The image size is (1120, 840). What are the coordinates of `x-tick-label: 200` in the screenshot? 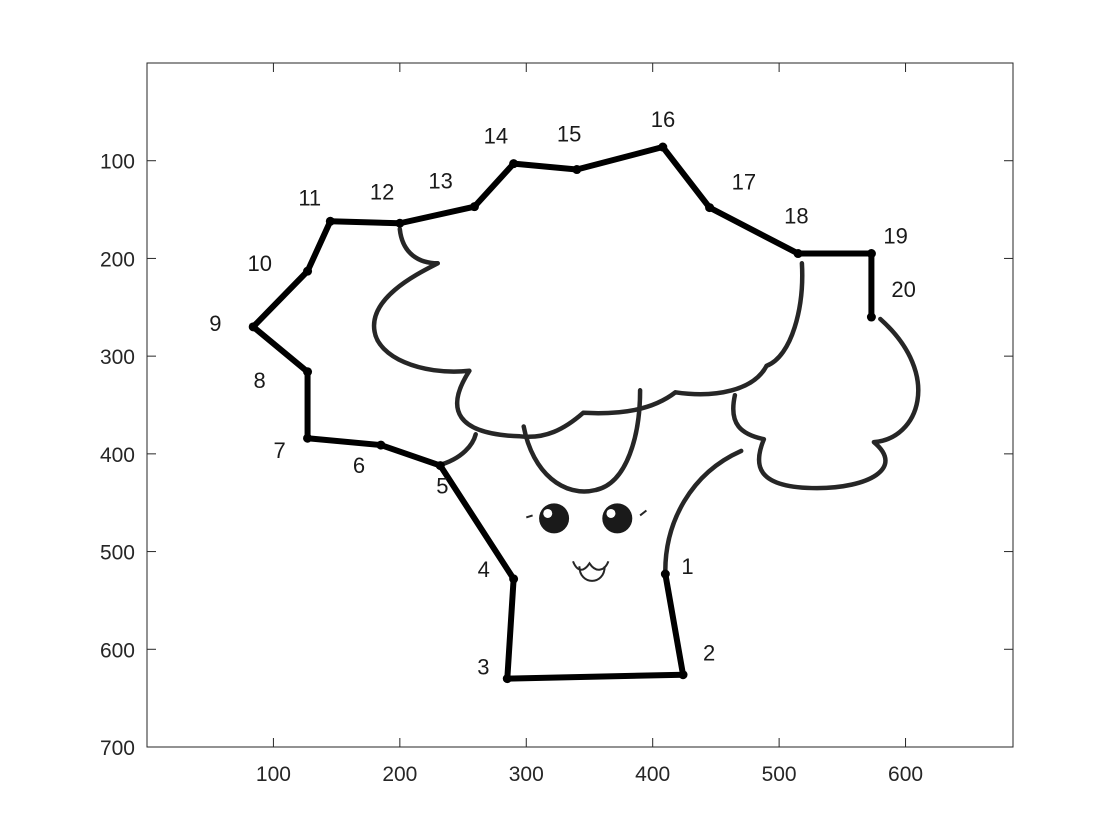 It's located at (399, 774).